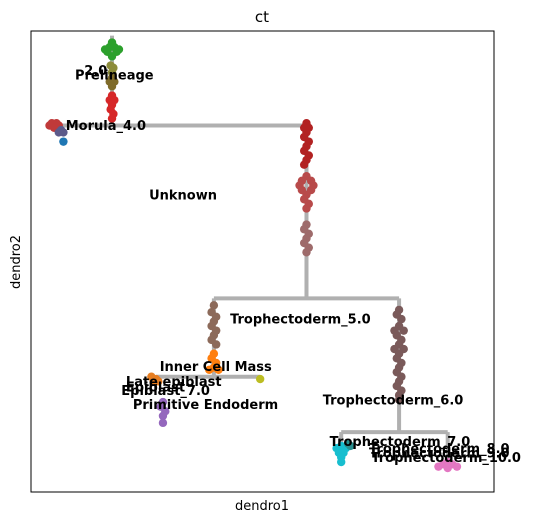 Image resolution: width=543 pixels, height=523 pixels. What do you see at coordinates (262, 17) in the screenshot?
I see `chart-title: ct` at bounding box center [262, 17].